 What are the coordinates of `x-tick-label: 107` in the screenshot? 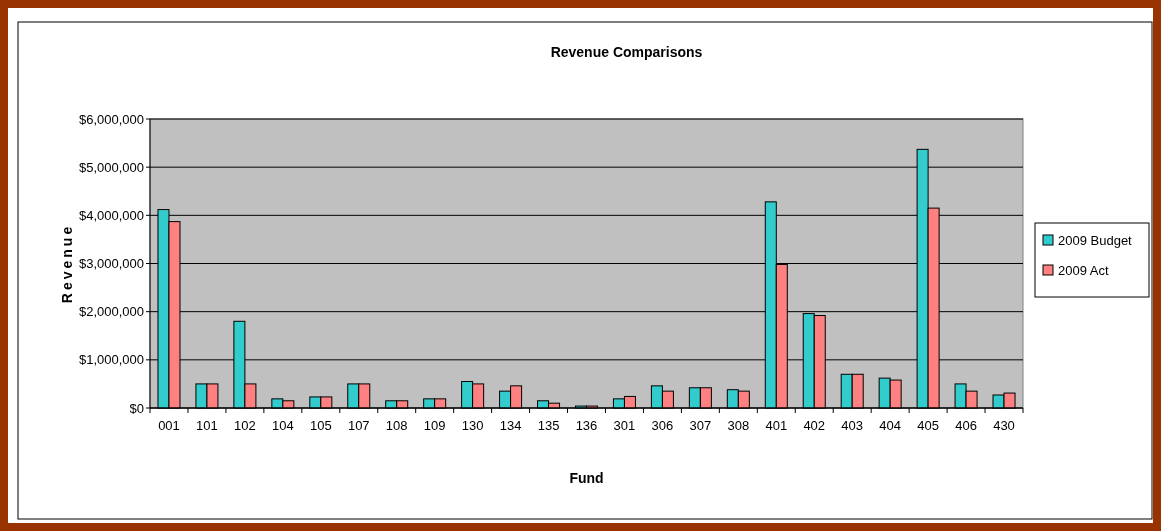 It's located at (358, 425).